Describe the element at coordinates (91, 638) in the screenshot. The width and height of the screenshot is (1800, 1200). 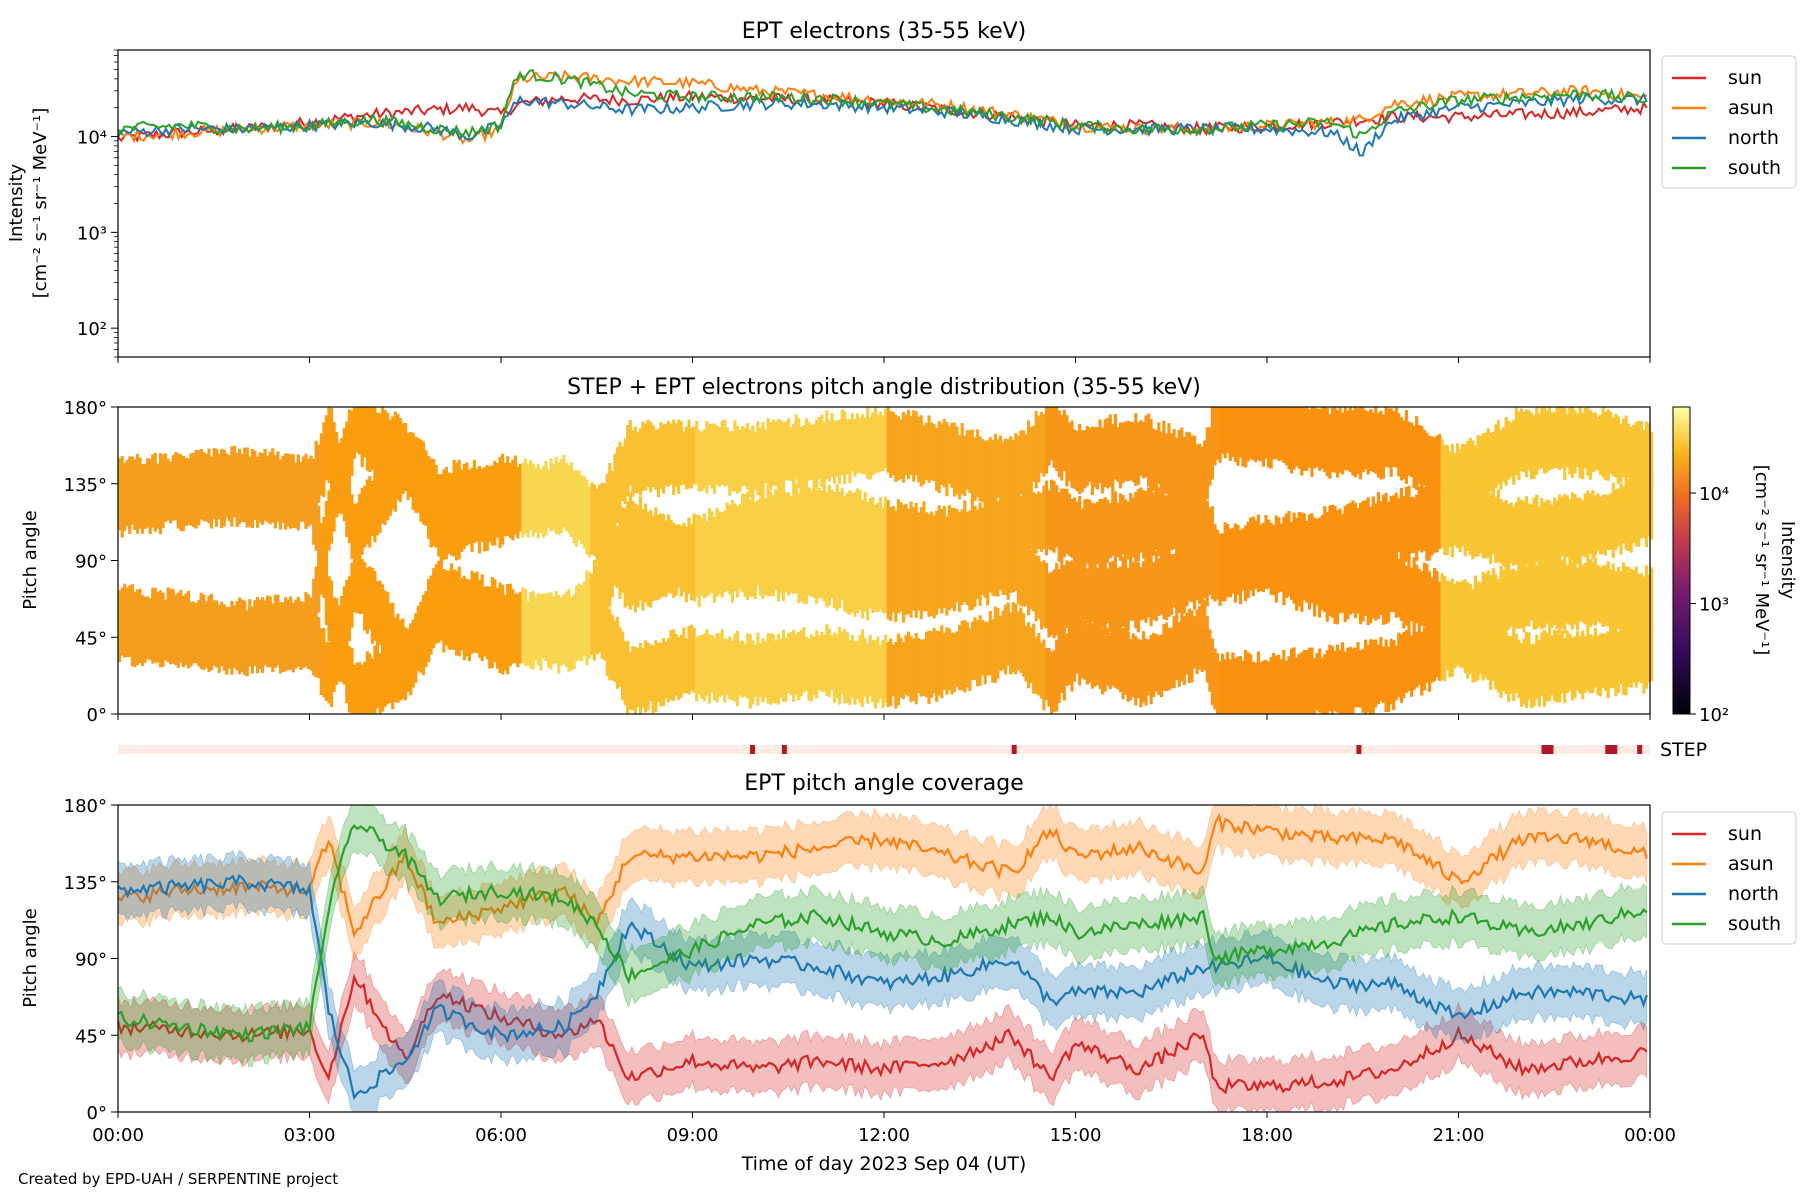
I see `y-tick-label: 45°` at that location.